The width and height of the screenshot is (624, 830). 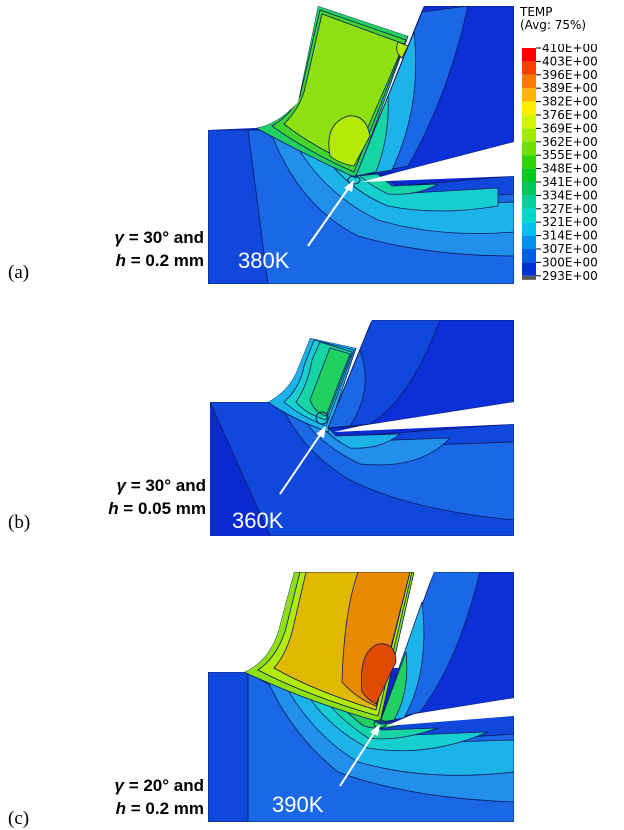 I want to click on max-temp-label: 360K, so click(x=258, y=520).